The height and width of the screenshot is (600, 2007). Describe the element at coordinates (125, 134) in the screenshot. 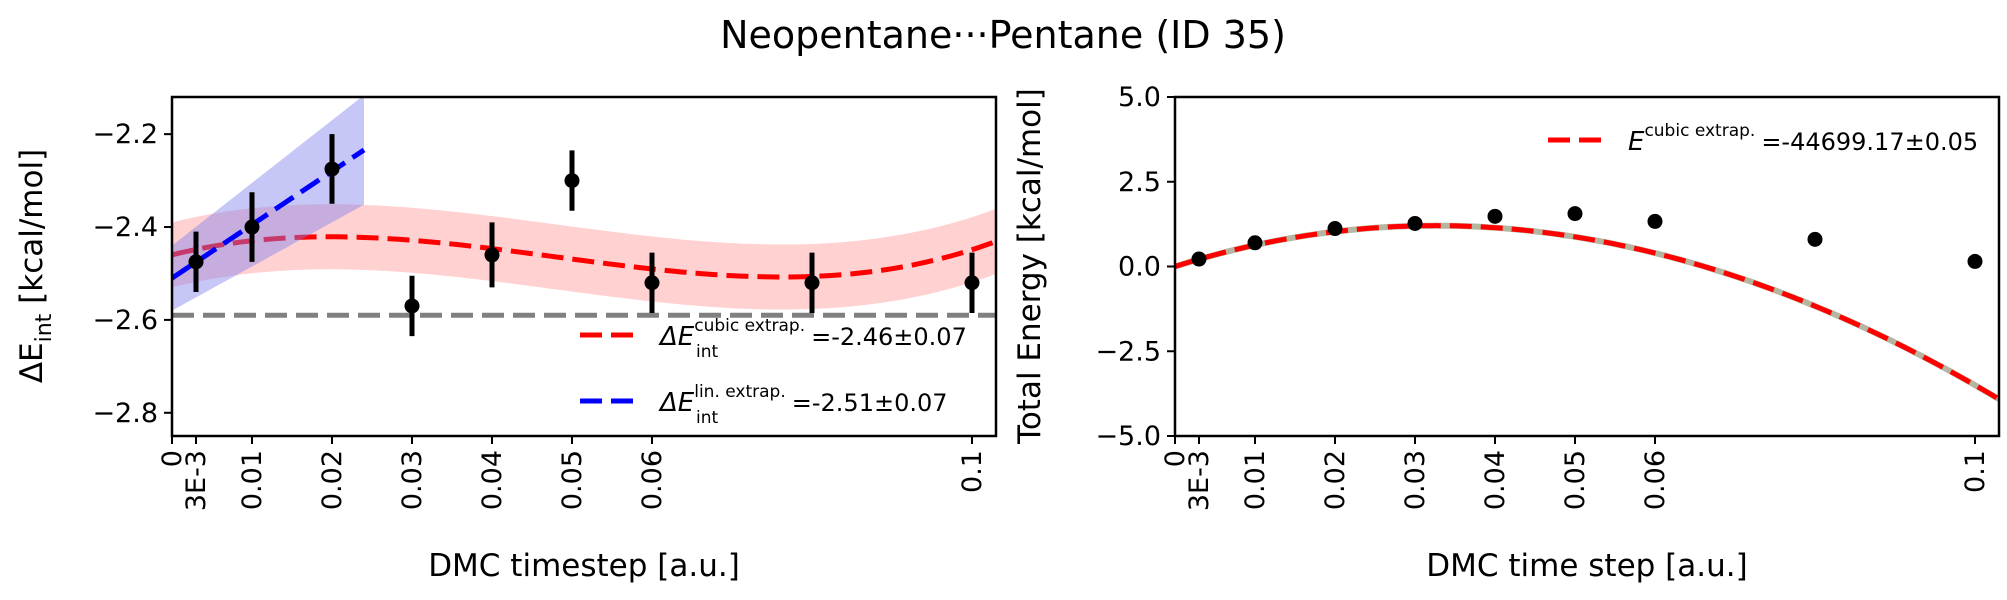

I see `y-tick-label-0: −2.2` at that location.